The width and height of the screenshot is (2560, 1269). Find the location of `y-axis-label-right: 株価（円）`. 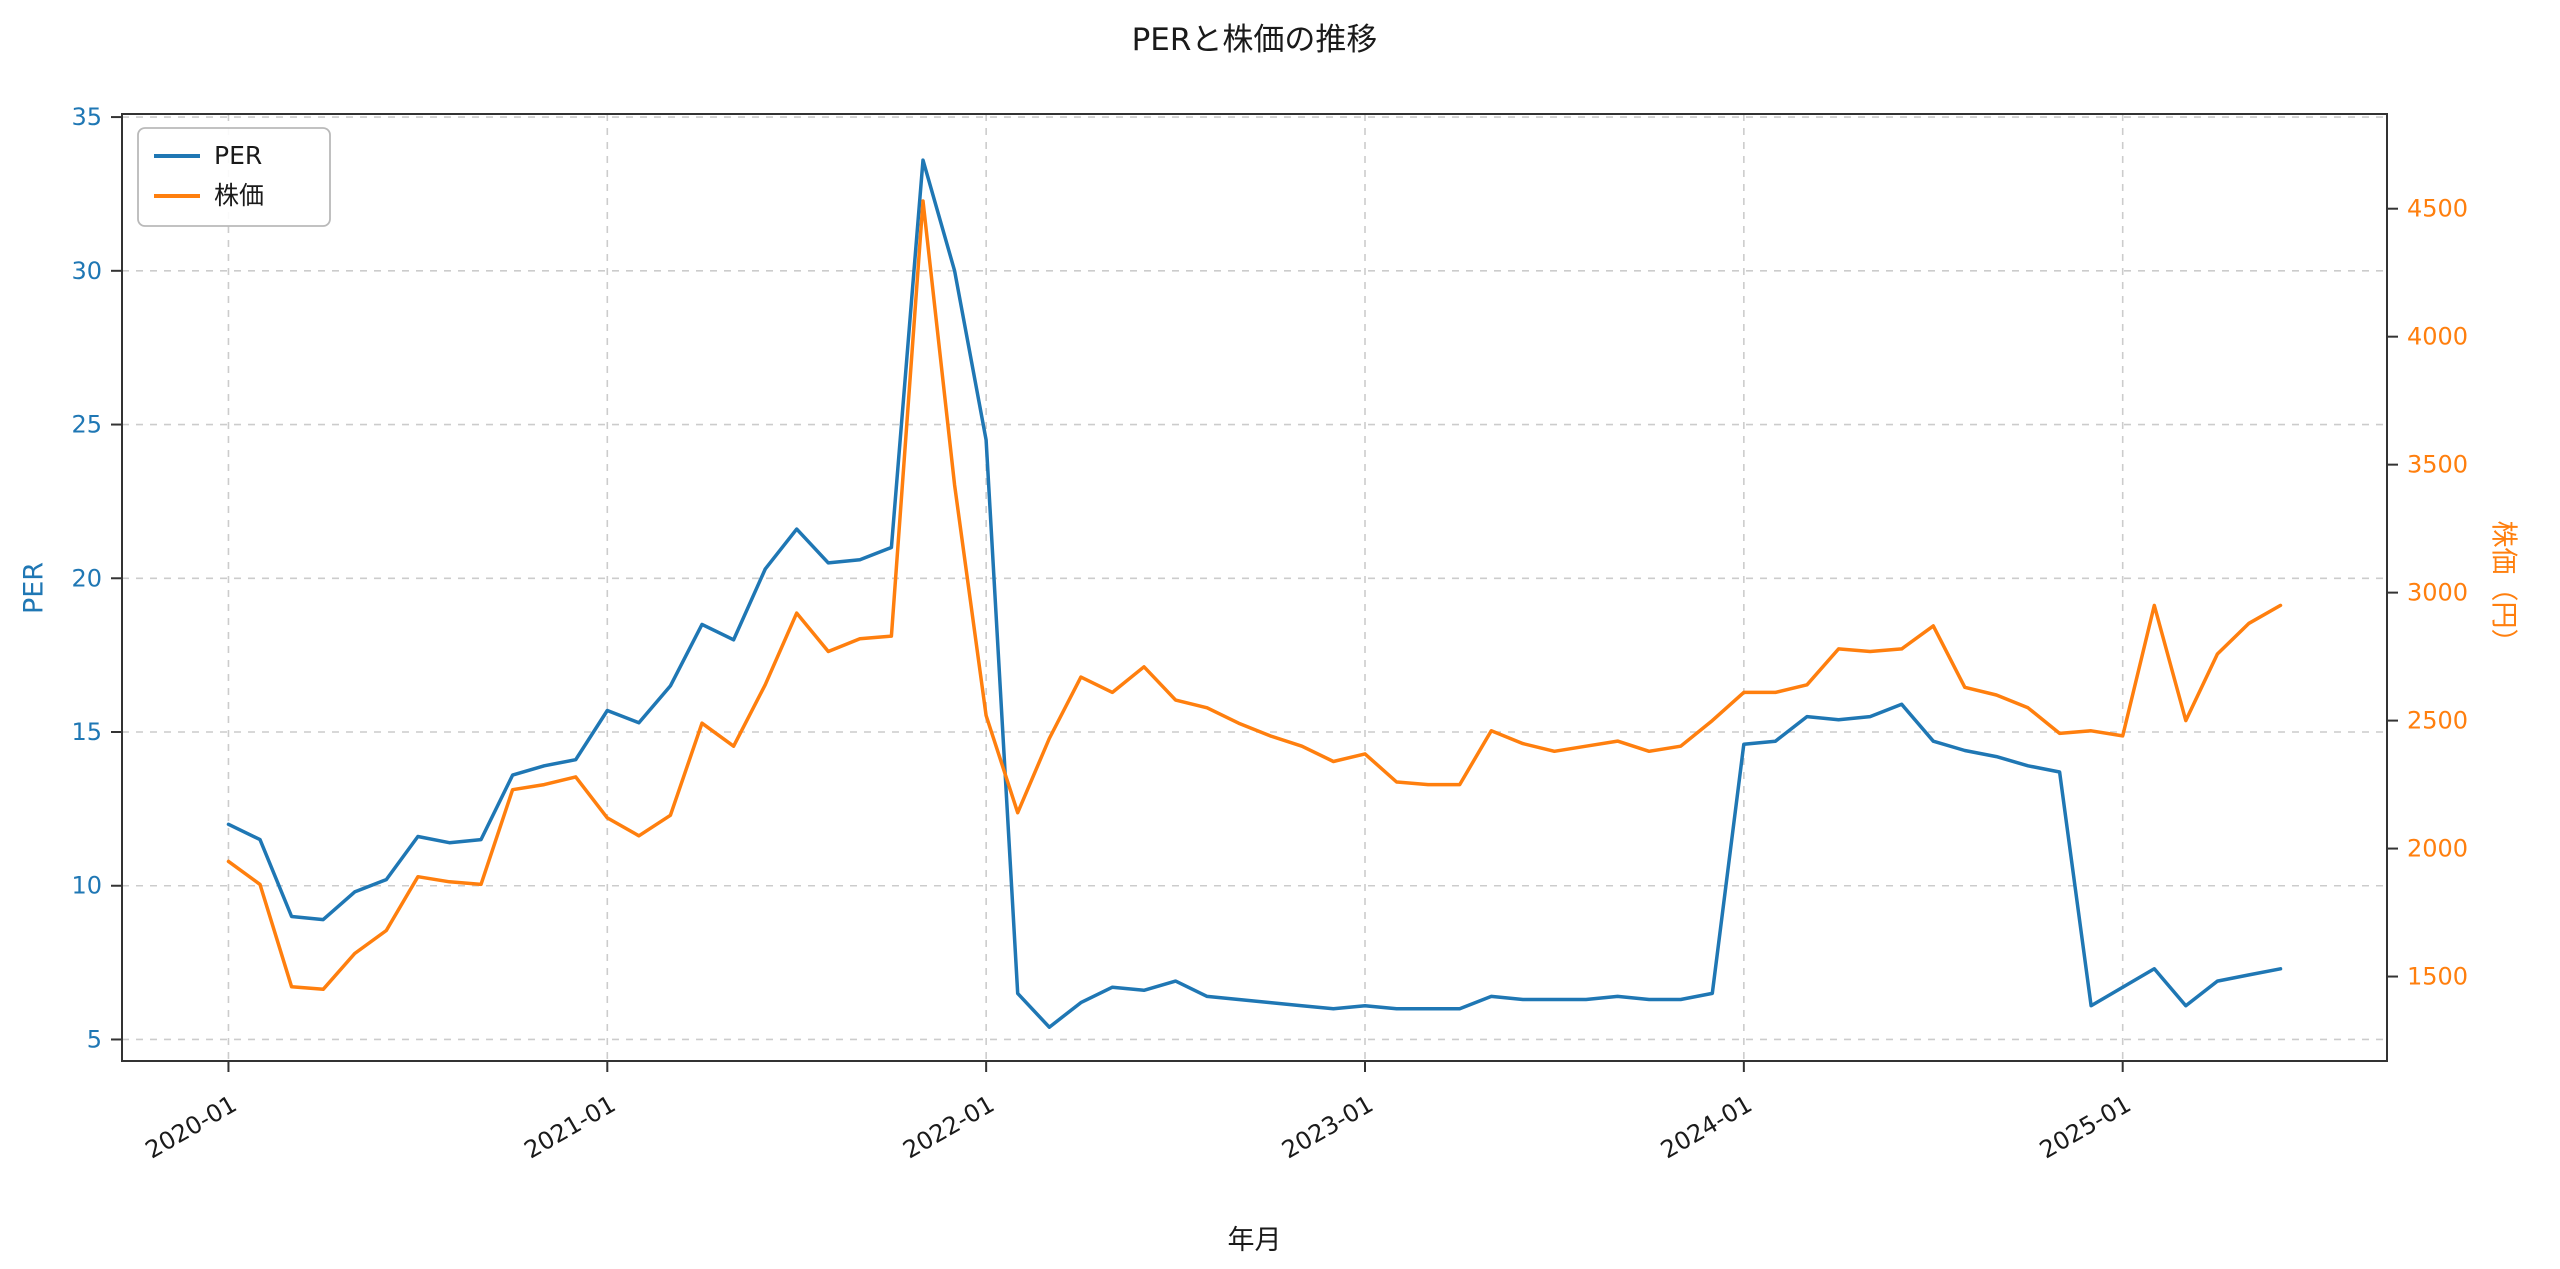

y-axis-label-right: 株価（円） is located at coordinates (2503, 588).